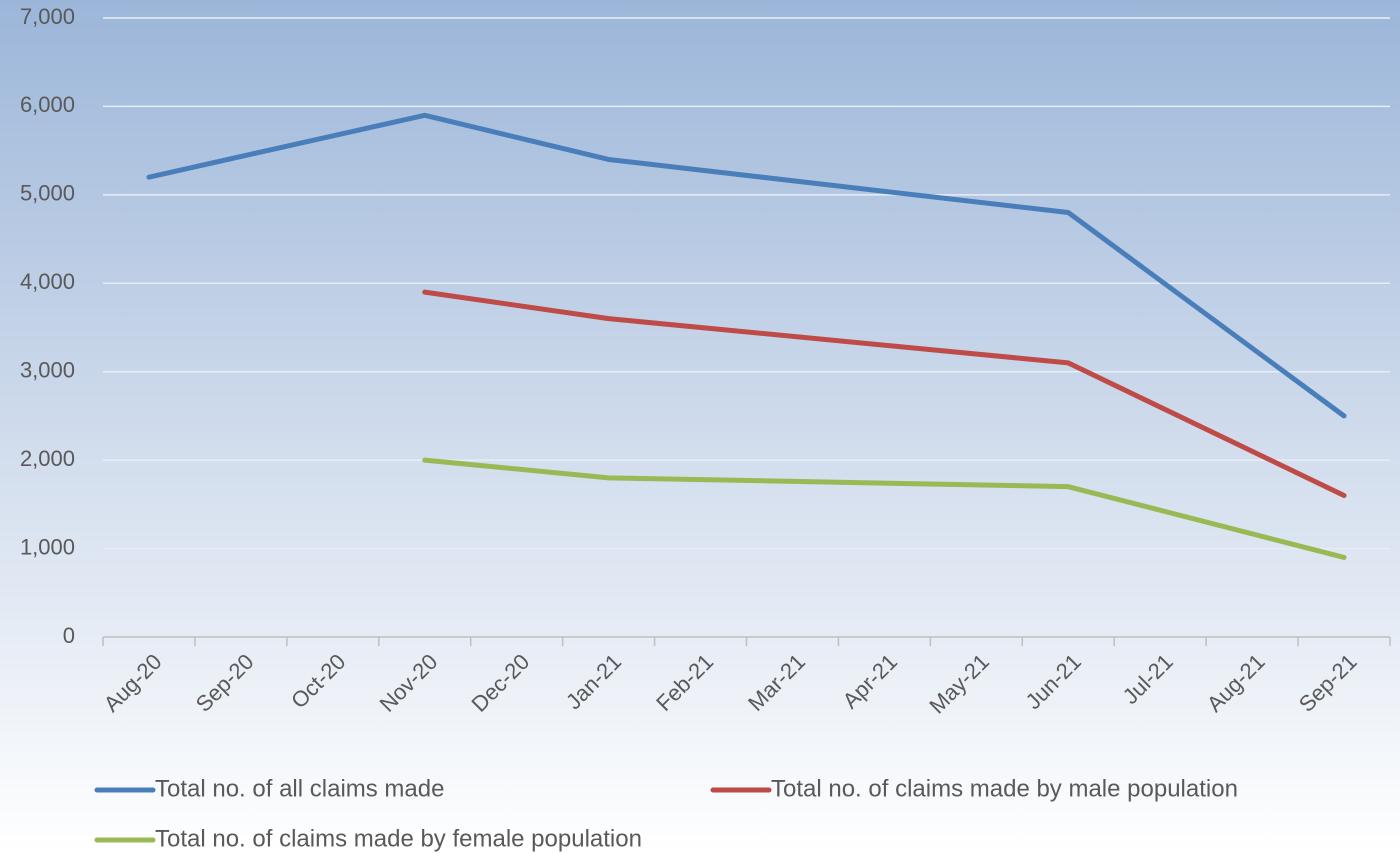  Describe the element at coordinates (884, 508) in the screenshot. I see `series-line` at that location.